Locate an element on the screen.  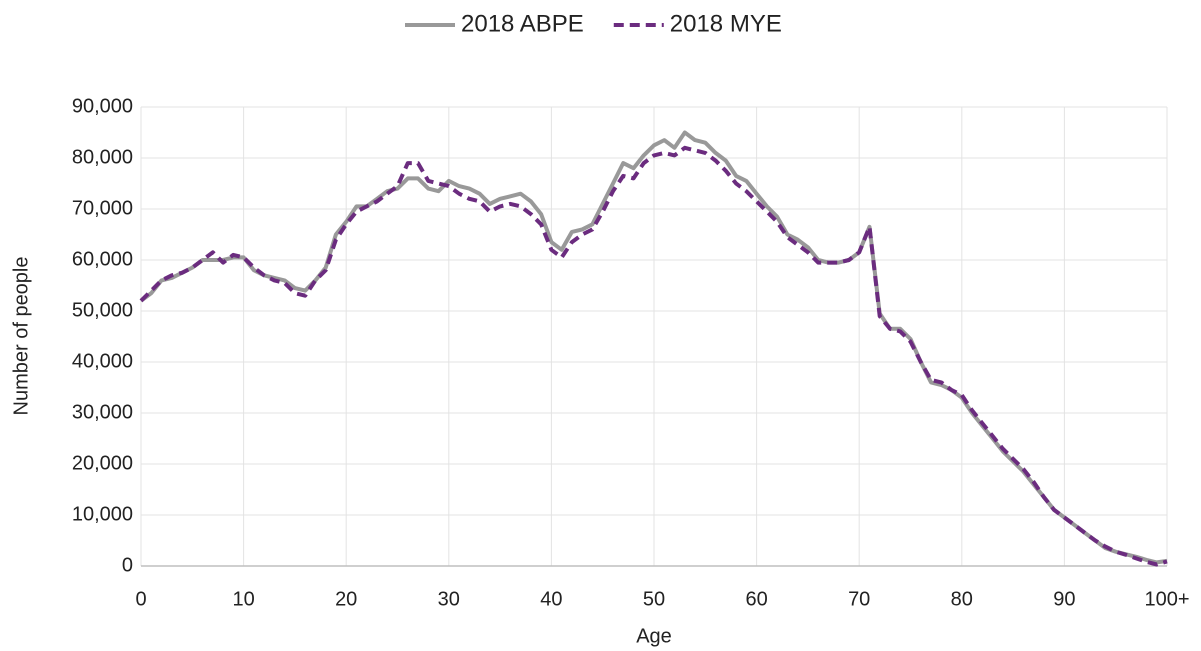
x-tick-label: 10 is located at coordinates (243, 599).